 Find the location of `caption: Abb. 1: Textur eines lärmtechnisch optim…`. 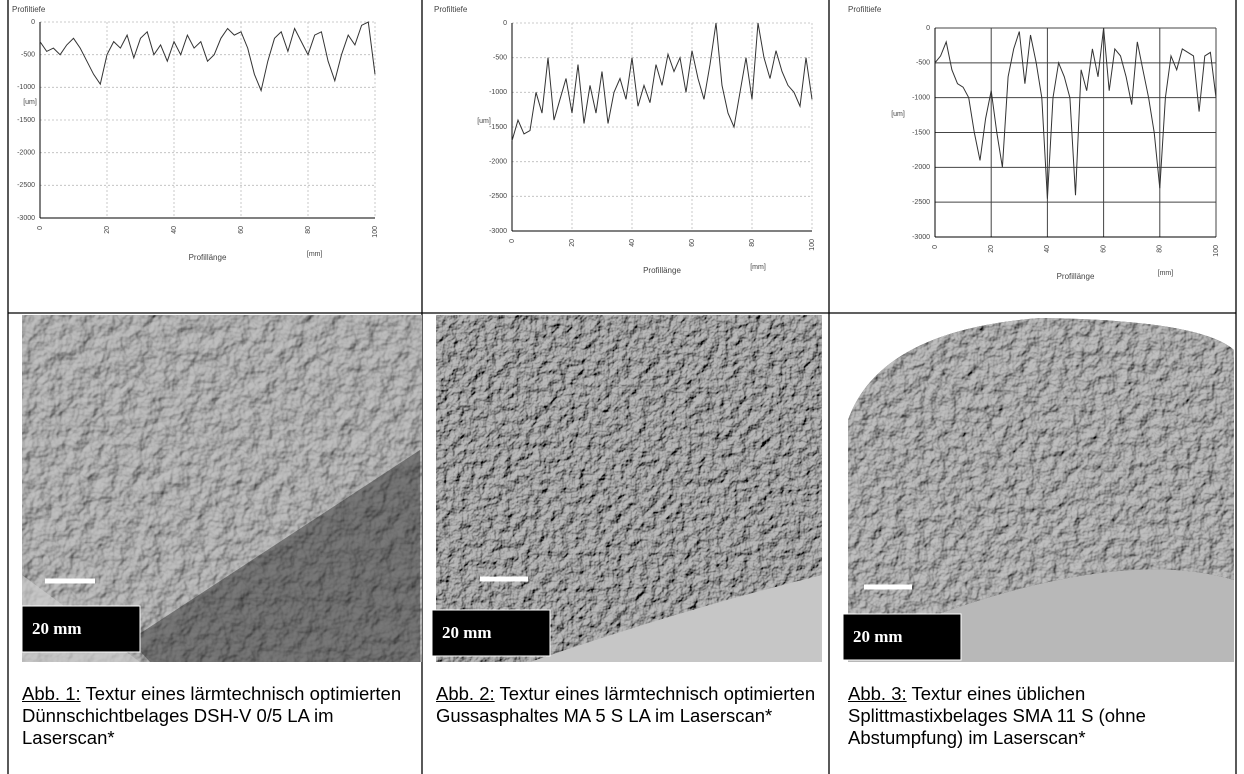

caption: Abb. 1: Textur eines lärmtechnisch optim… is located at coordinates (217, 716).